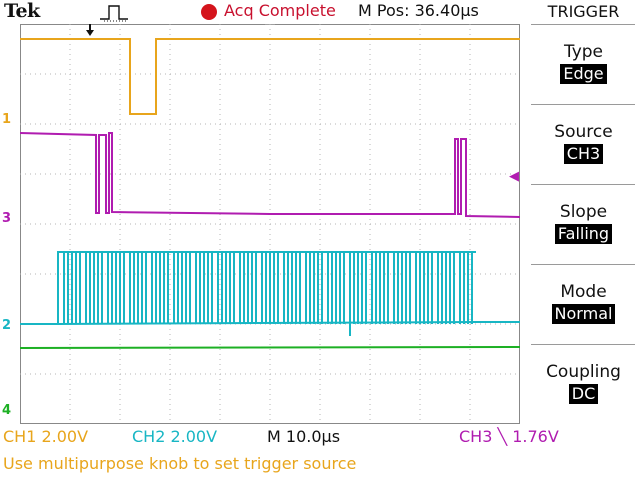  Describe the element at coordinates (583, 52) in the screenshot. I see `menu-item-label: Type` at that location.